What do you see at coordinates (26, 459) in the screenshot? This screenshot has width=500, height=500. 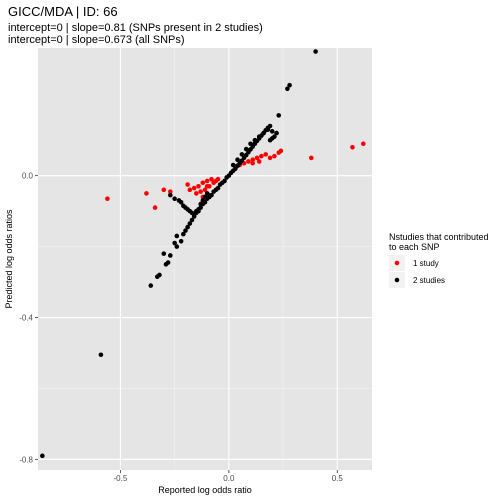 I see `y-tick-label: -0.8` at bounding box center [26, 459].